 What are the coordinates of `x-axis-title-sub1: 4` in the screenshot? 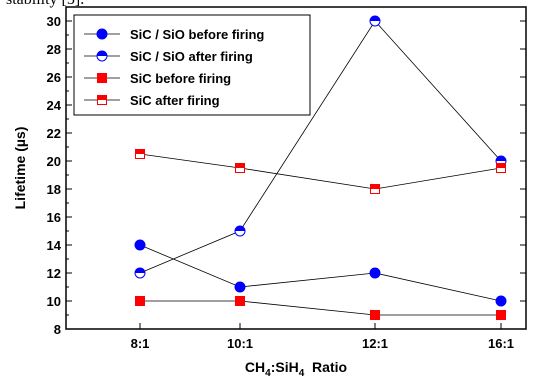 It's located at (268, 373).